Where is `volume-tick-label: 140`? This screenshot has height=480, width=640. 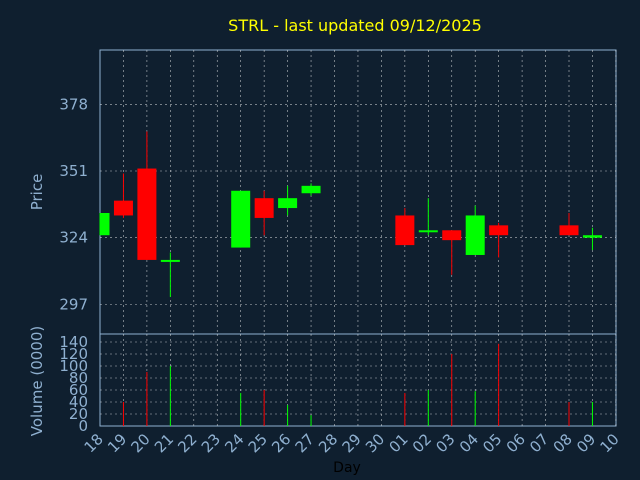 volume-tick-label: 140 is located at coordinates (73, 342).